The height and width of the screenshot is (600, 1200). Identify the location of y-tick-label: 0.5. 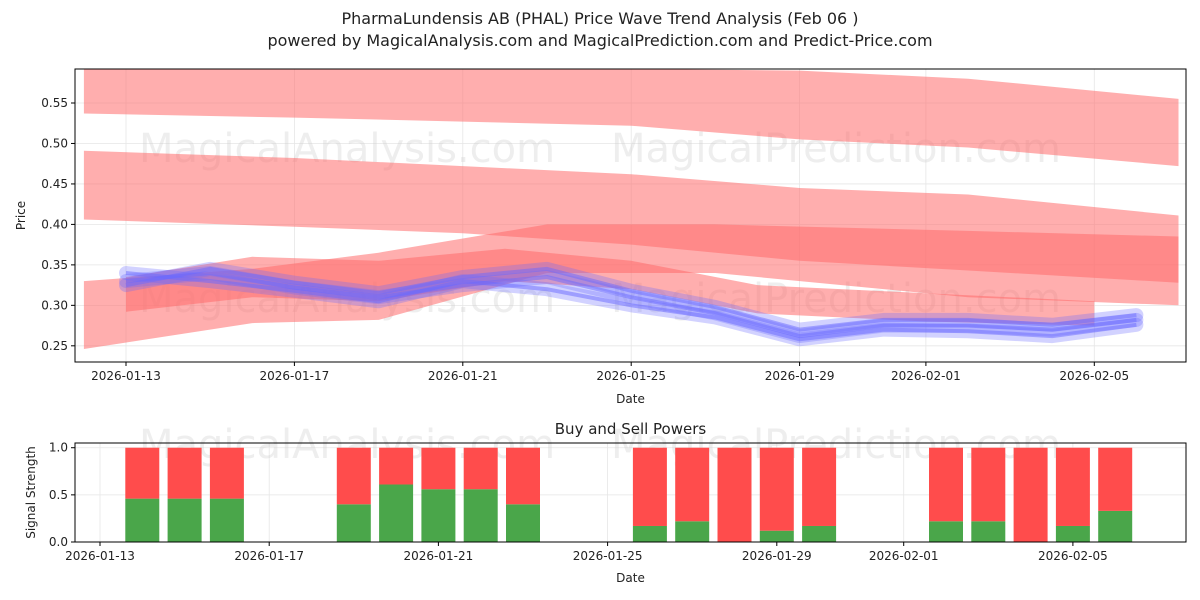
(58, 495).